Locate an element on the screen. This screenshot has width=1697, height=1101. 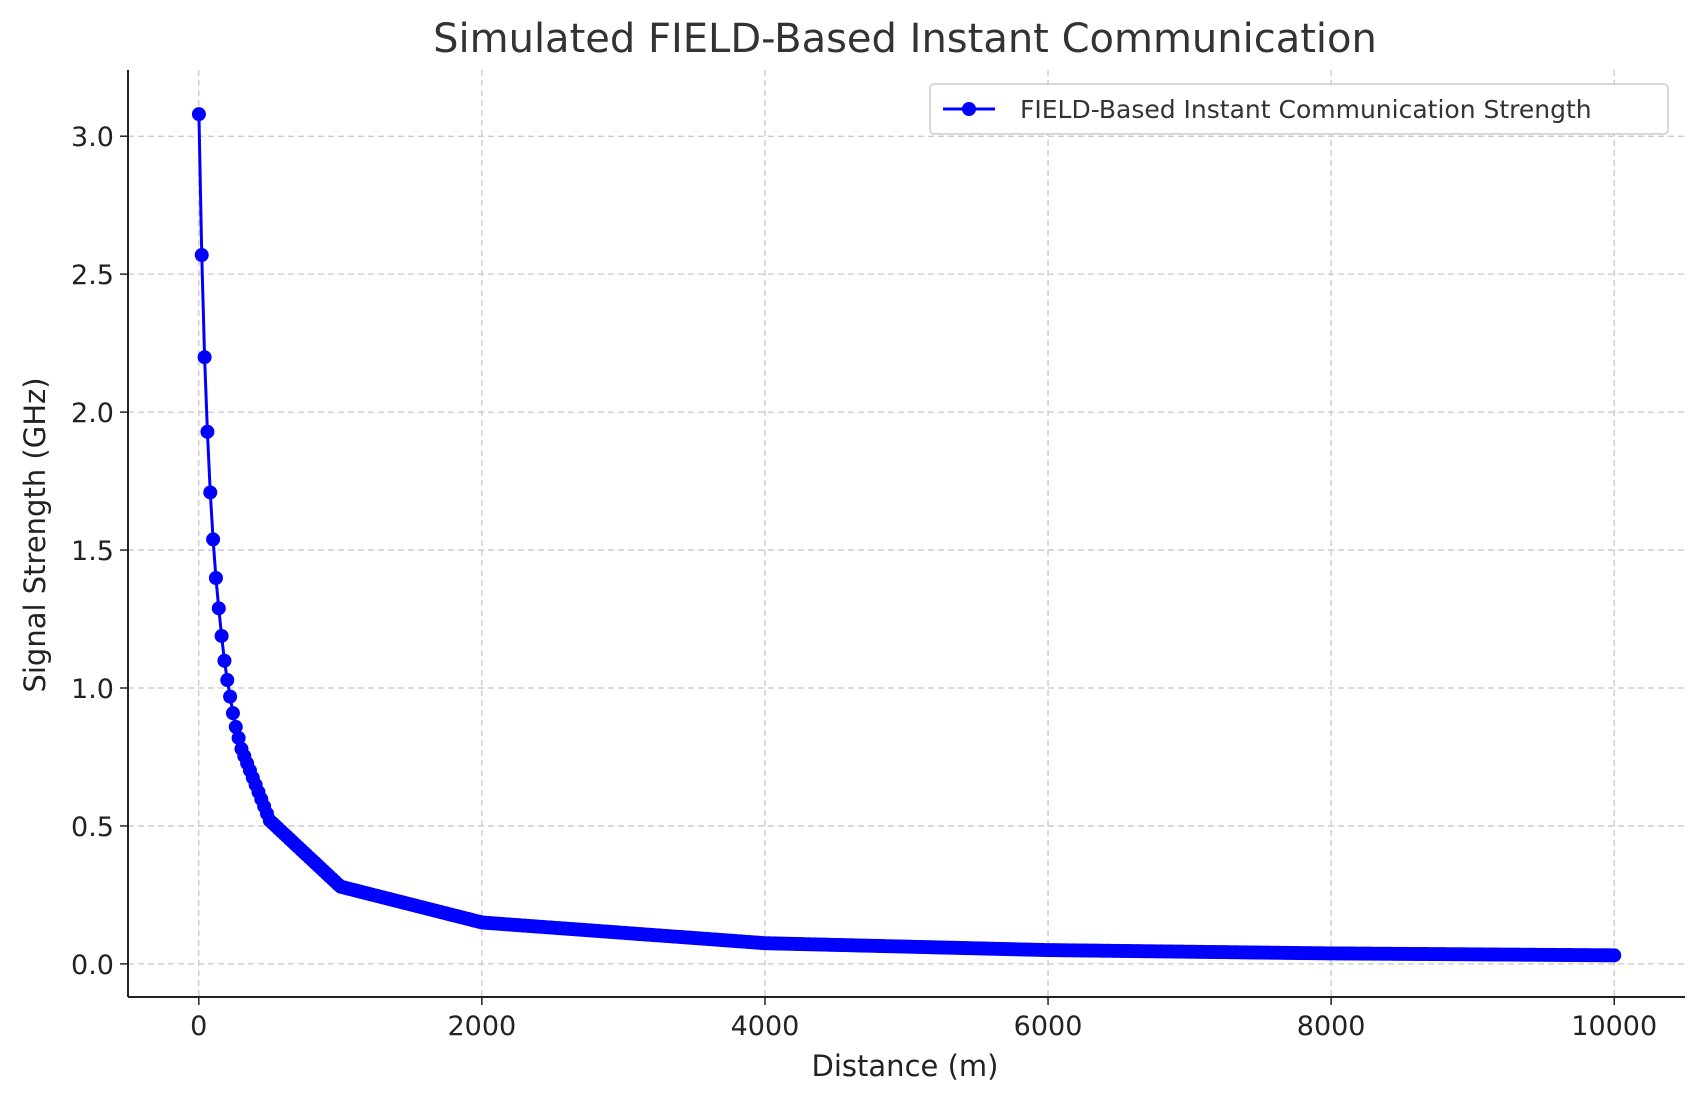
y-tick-label: 2.5 is located at coordinates (92, 275).